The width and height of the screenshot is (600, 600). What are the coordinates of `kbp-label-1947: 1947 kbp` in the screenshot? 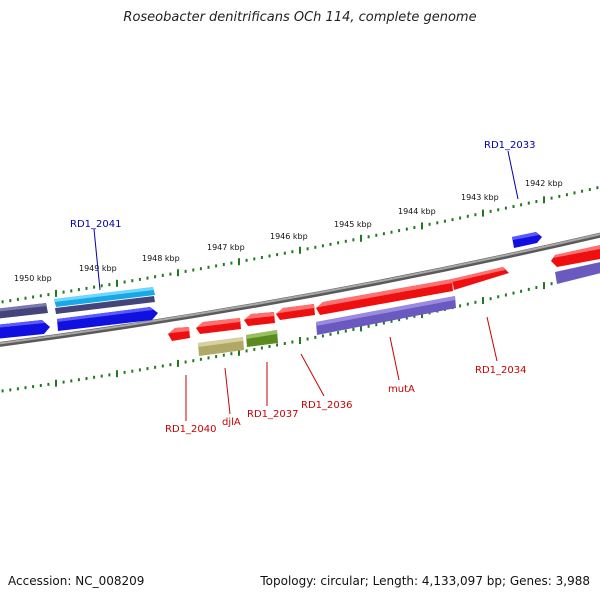 It's located at (226, 247).